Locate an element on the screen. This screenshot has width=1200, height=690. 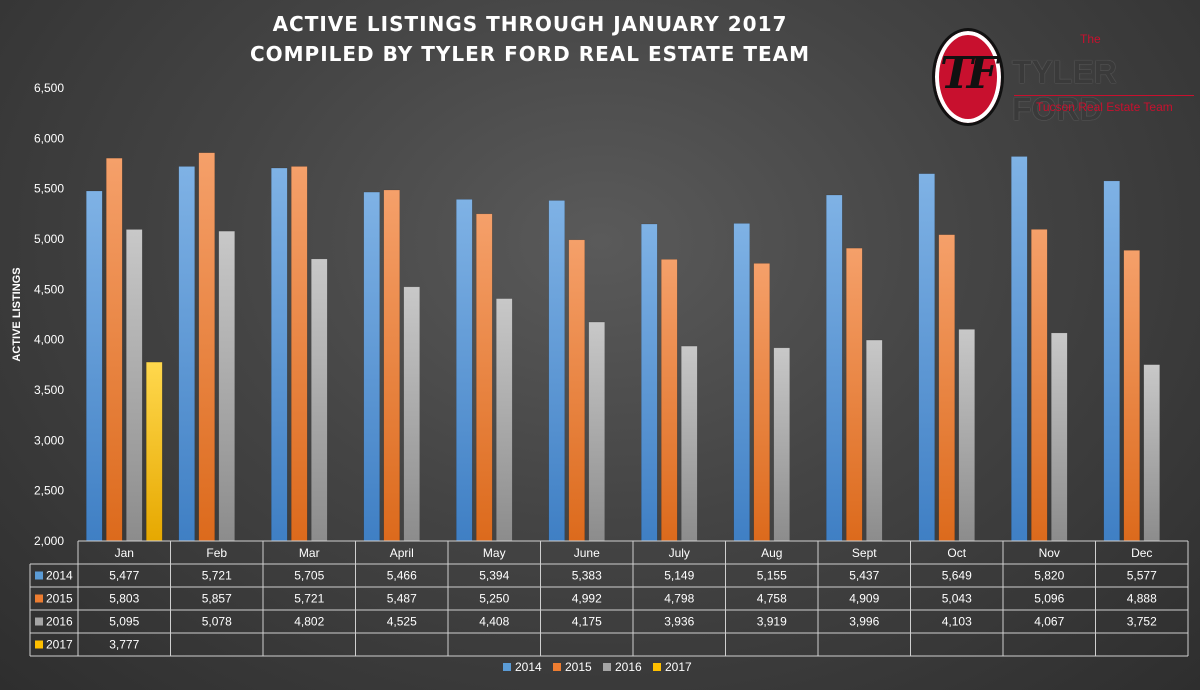
table-series-label: 2017 is located at coordinates (59, 645).